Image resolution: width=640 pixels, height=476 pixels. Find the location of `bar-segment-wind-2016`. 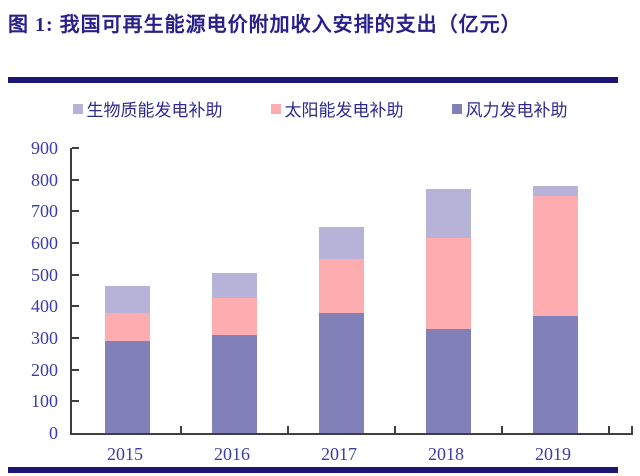

bar-segment-wind-2016 is located at coordinates (234, 383).